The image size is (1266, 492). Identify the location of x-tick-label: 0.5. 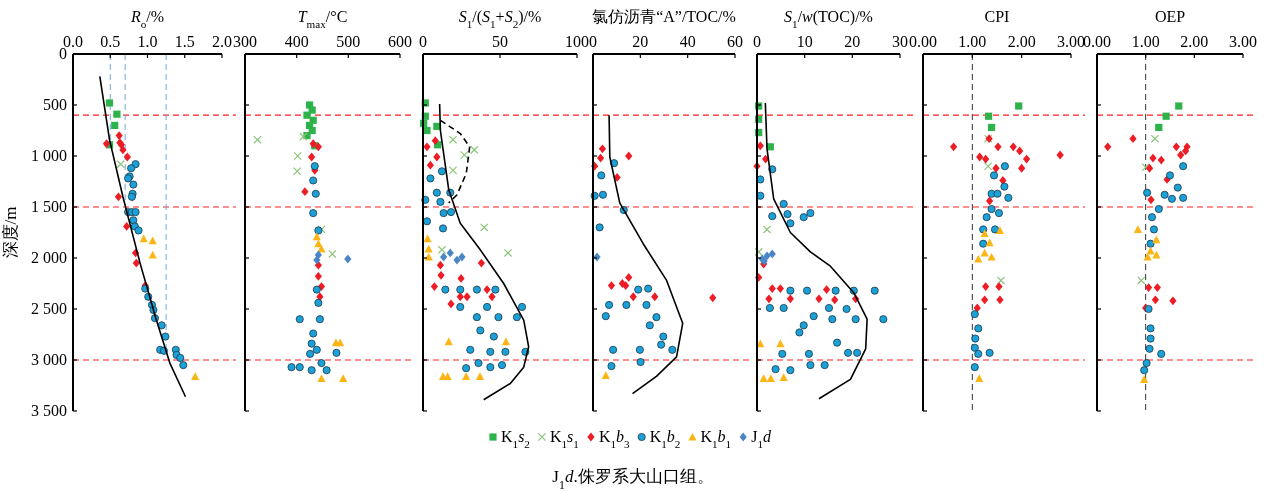
(110, 41).